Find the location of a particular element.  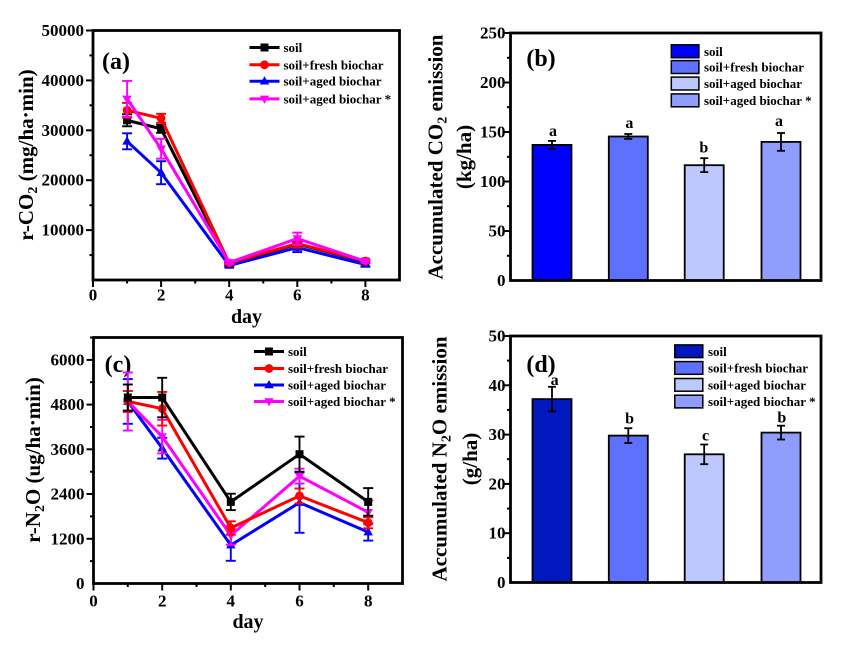

svg-text: (b) is located at coordinates (540, 59).